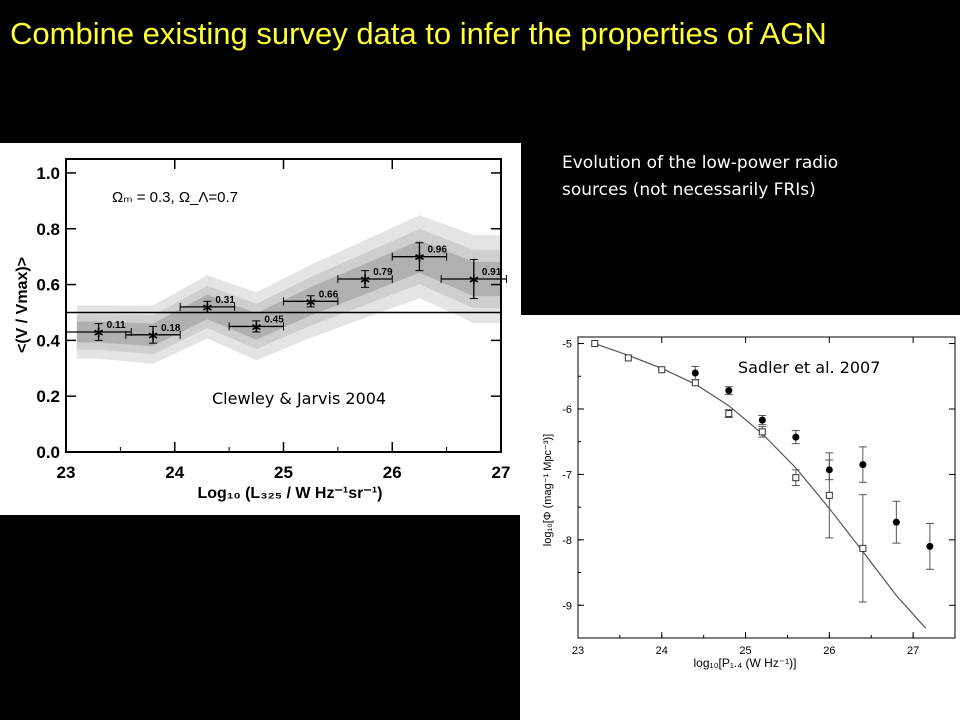 This screenshot has height=720, width=960. What do you see at coordinates (48, 229) in the screenshot?
I see `y-tick-label: 0.8` at bounding box center [48, 229].